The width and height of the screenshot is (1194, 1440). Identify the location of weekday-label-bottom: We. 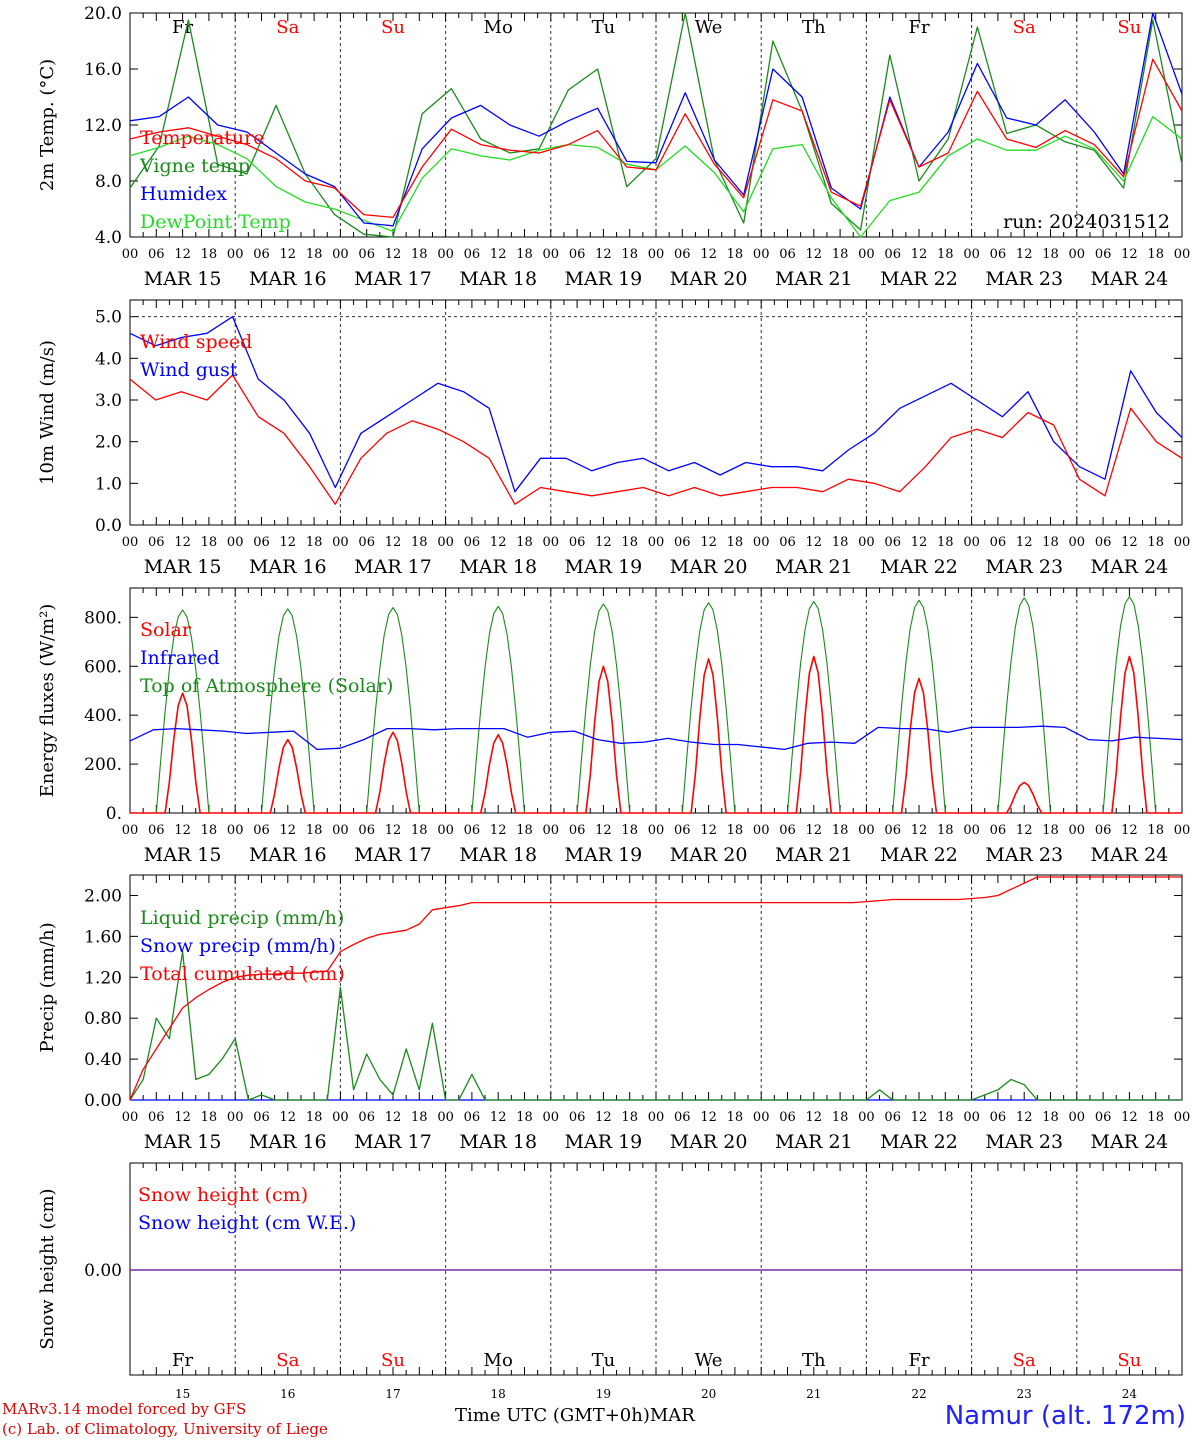
(709, 1360).